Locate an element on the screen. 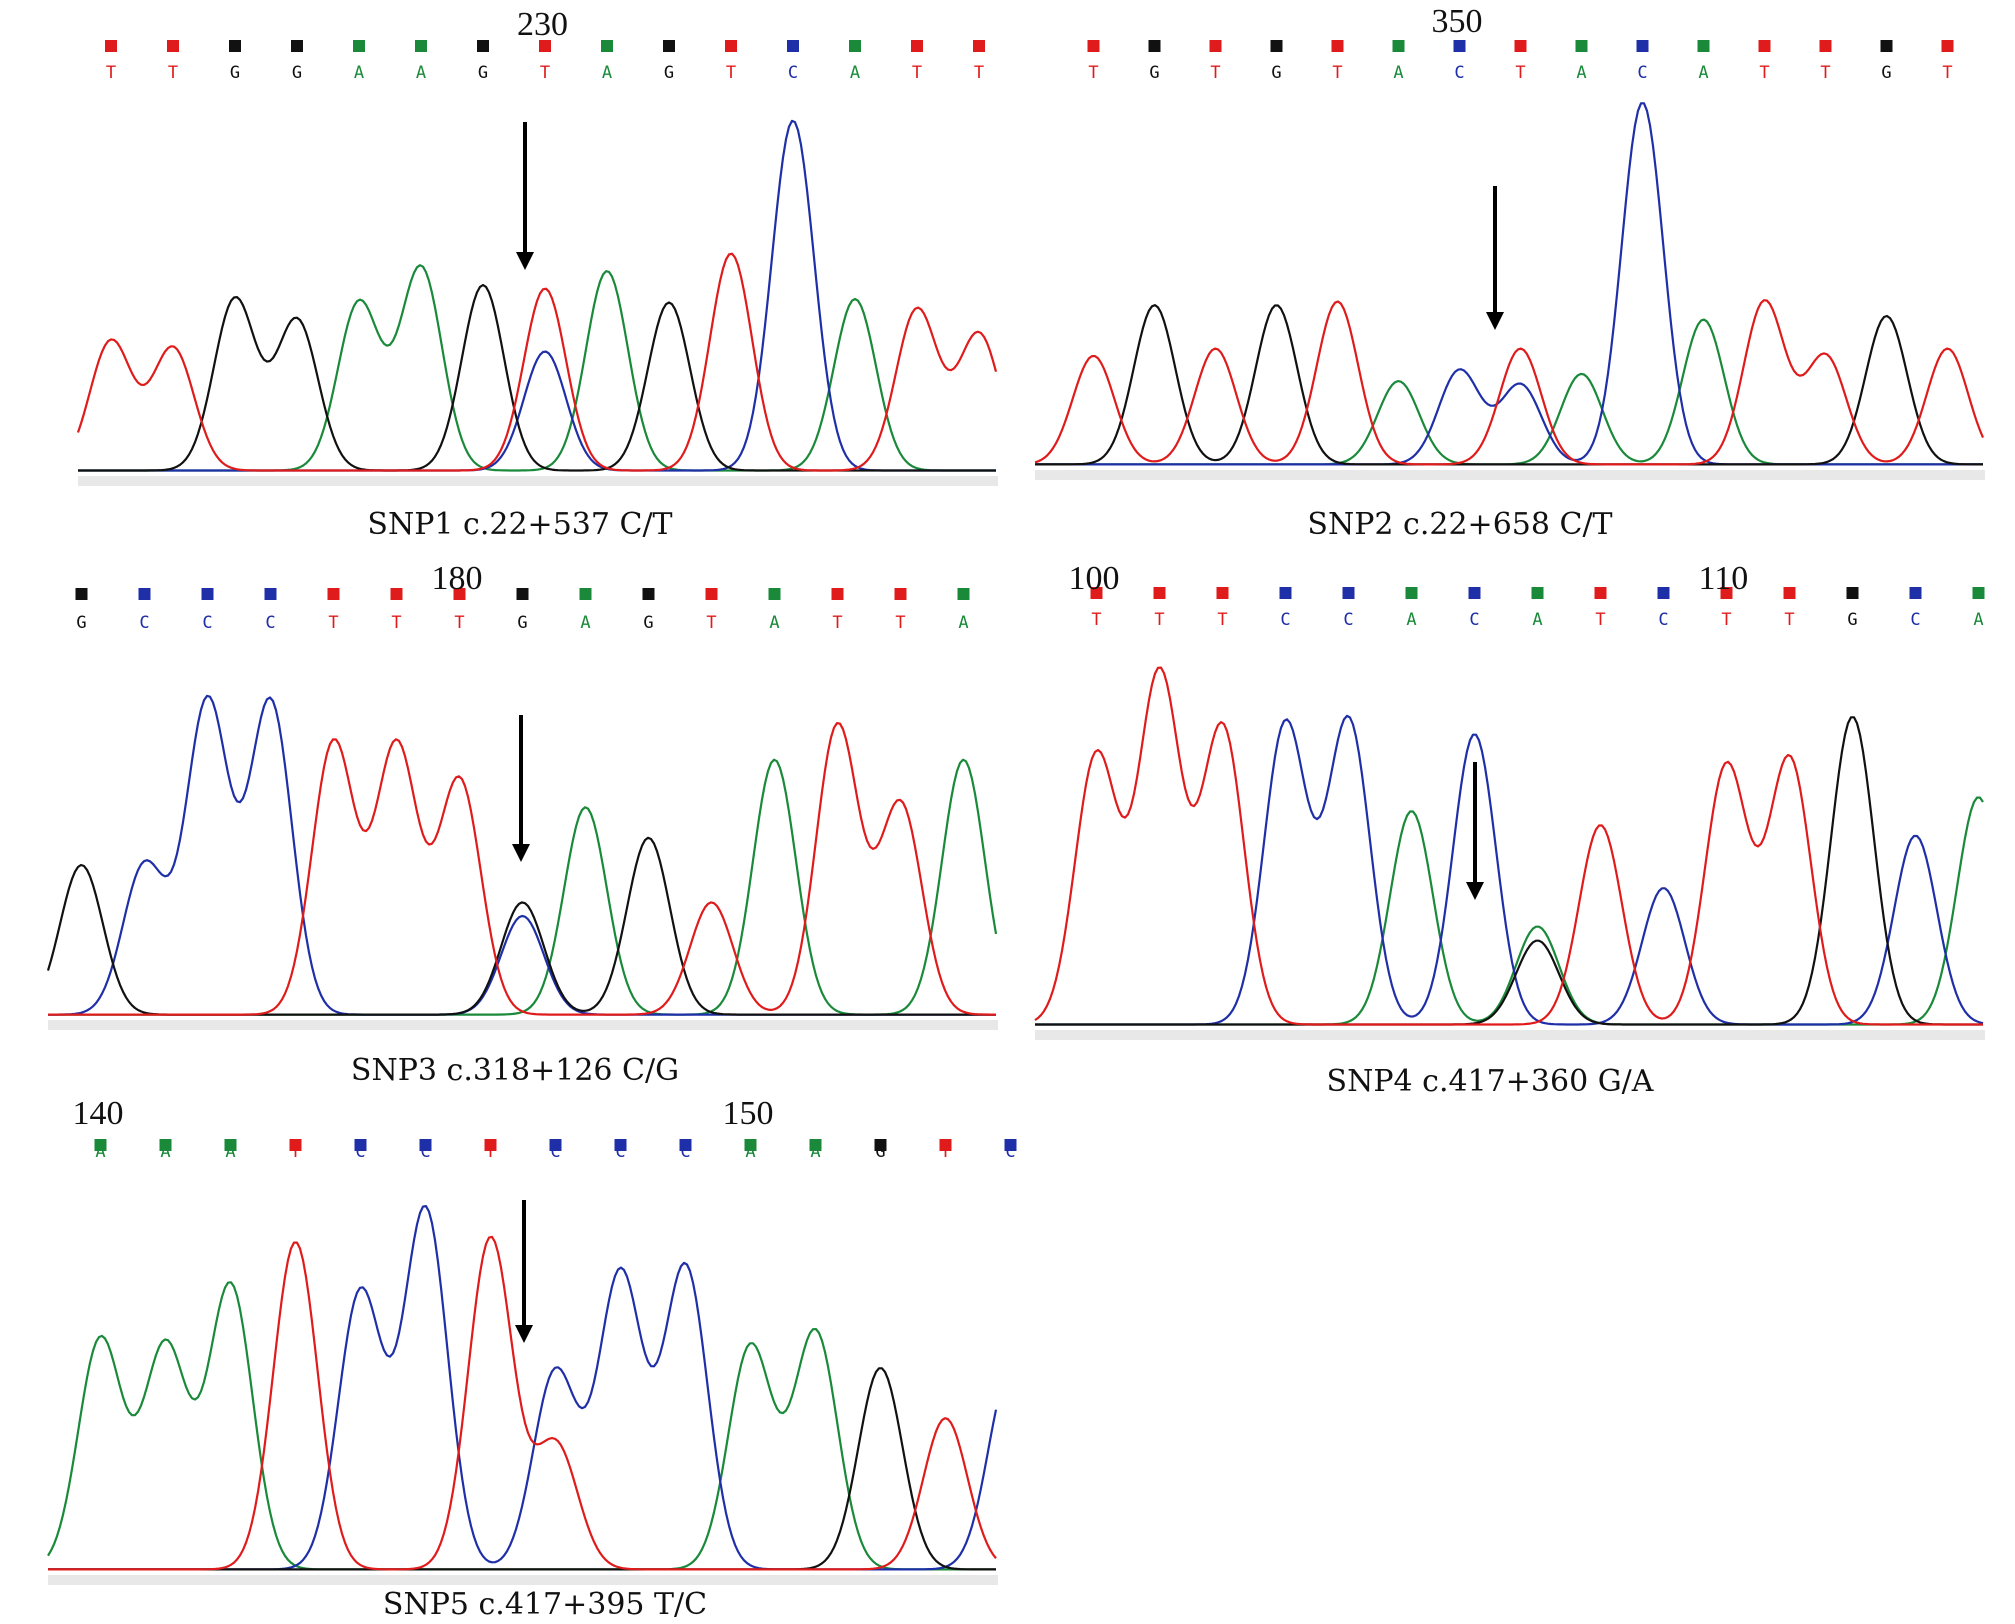  snp5-caption: SNP5 c.417+395 T/C is located at coordinates (545, 1604).